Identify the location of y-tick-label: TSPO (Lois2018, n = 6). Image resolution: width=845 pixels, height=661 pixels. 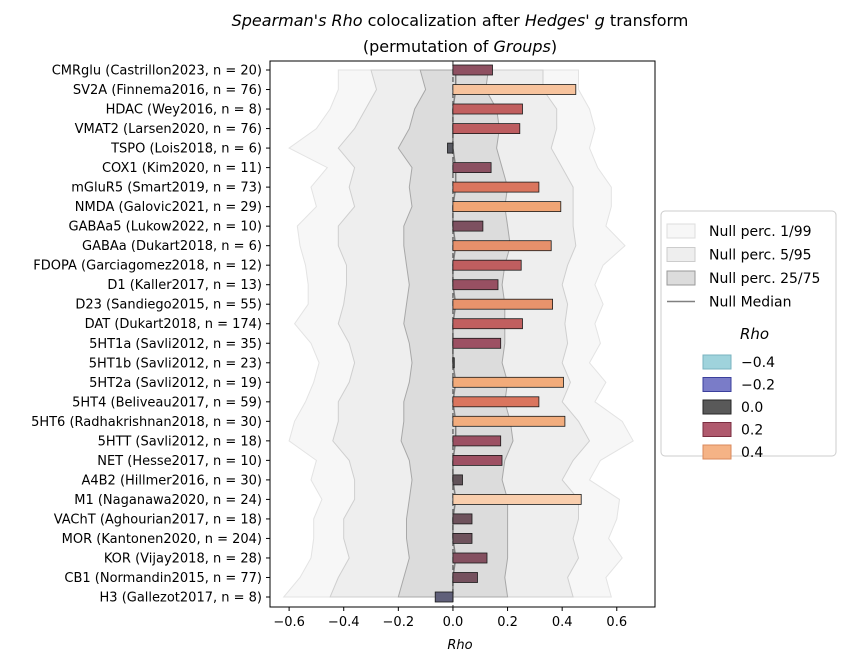
(186, 149).